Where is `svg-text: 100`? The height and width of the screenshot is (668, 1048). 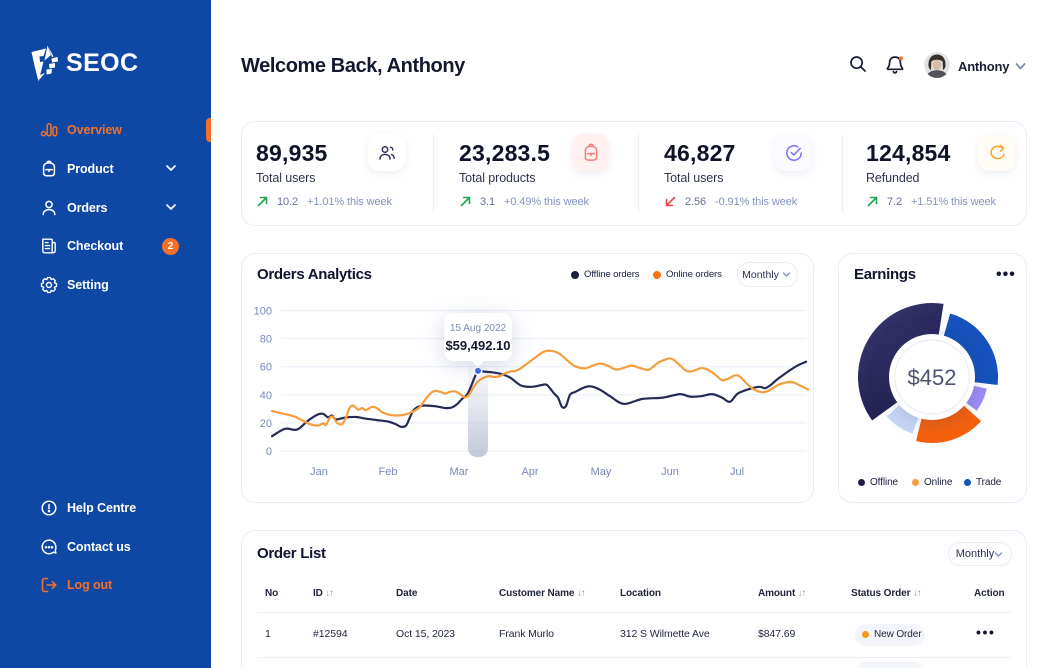 svg-text: 100 is located at coordinates (263, 312).